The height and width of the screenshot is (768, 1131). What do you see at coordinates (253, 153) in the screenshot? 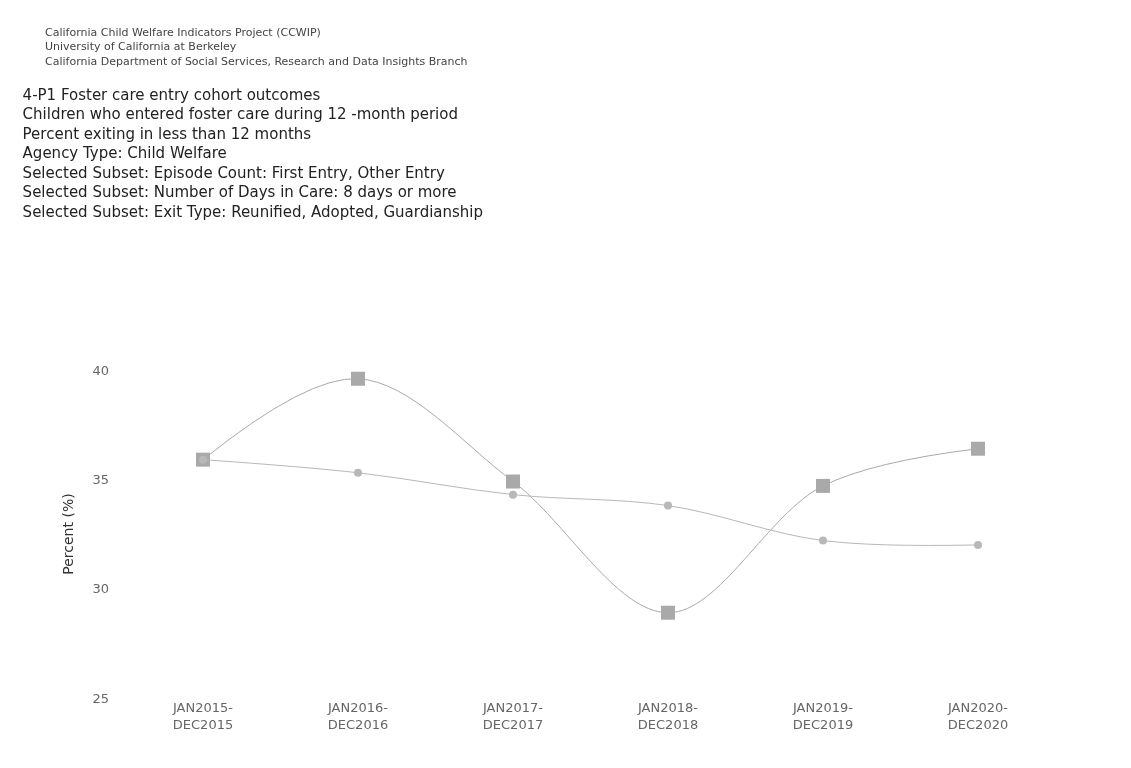
I see `chart-title: 4-P1 Foster care entry cohort outcomes Children who entered foster care during 12 -month period Percent exiting in less than 12 months Agency Type: Child Welfare Selected Subset: Episode Count: First Entry, Other Entry Selected Subset: Number of Days in Care: 8 days or more Selected Subset: Exit Type: Reunified, Adopted, Guardianship` at bounding box center [253, 153].